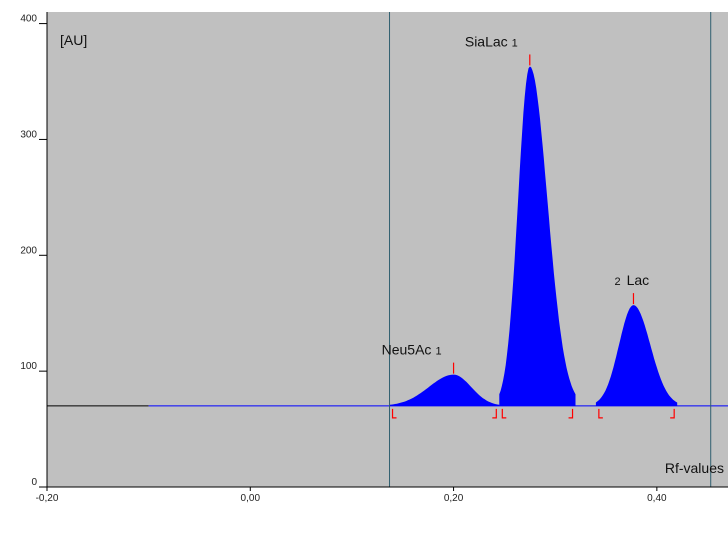  I want to click on y-tick-label: 200, so click(28, 250).